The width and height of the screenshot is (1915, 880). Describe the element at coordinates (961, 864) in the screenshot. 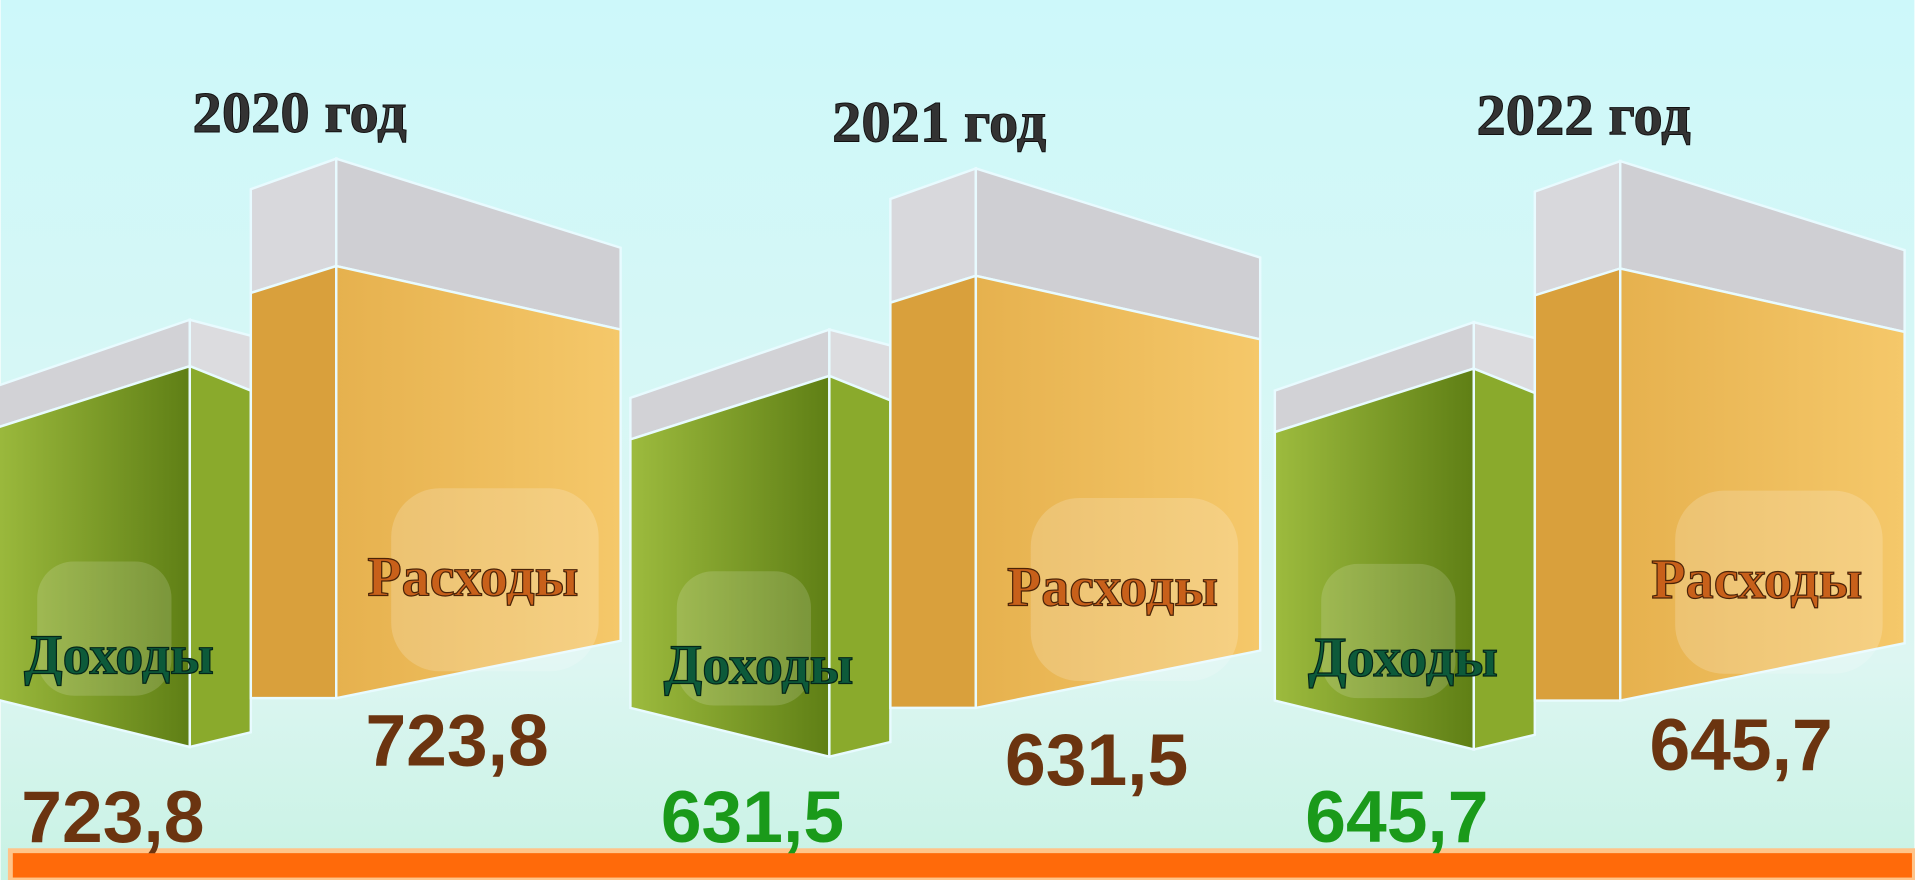

I see `footer-bar` at that location.